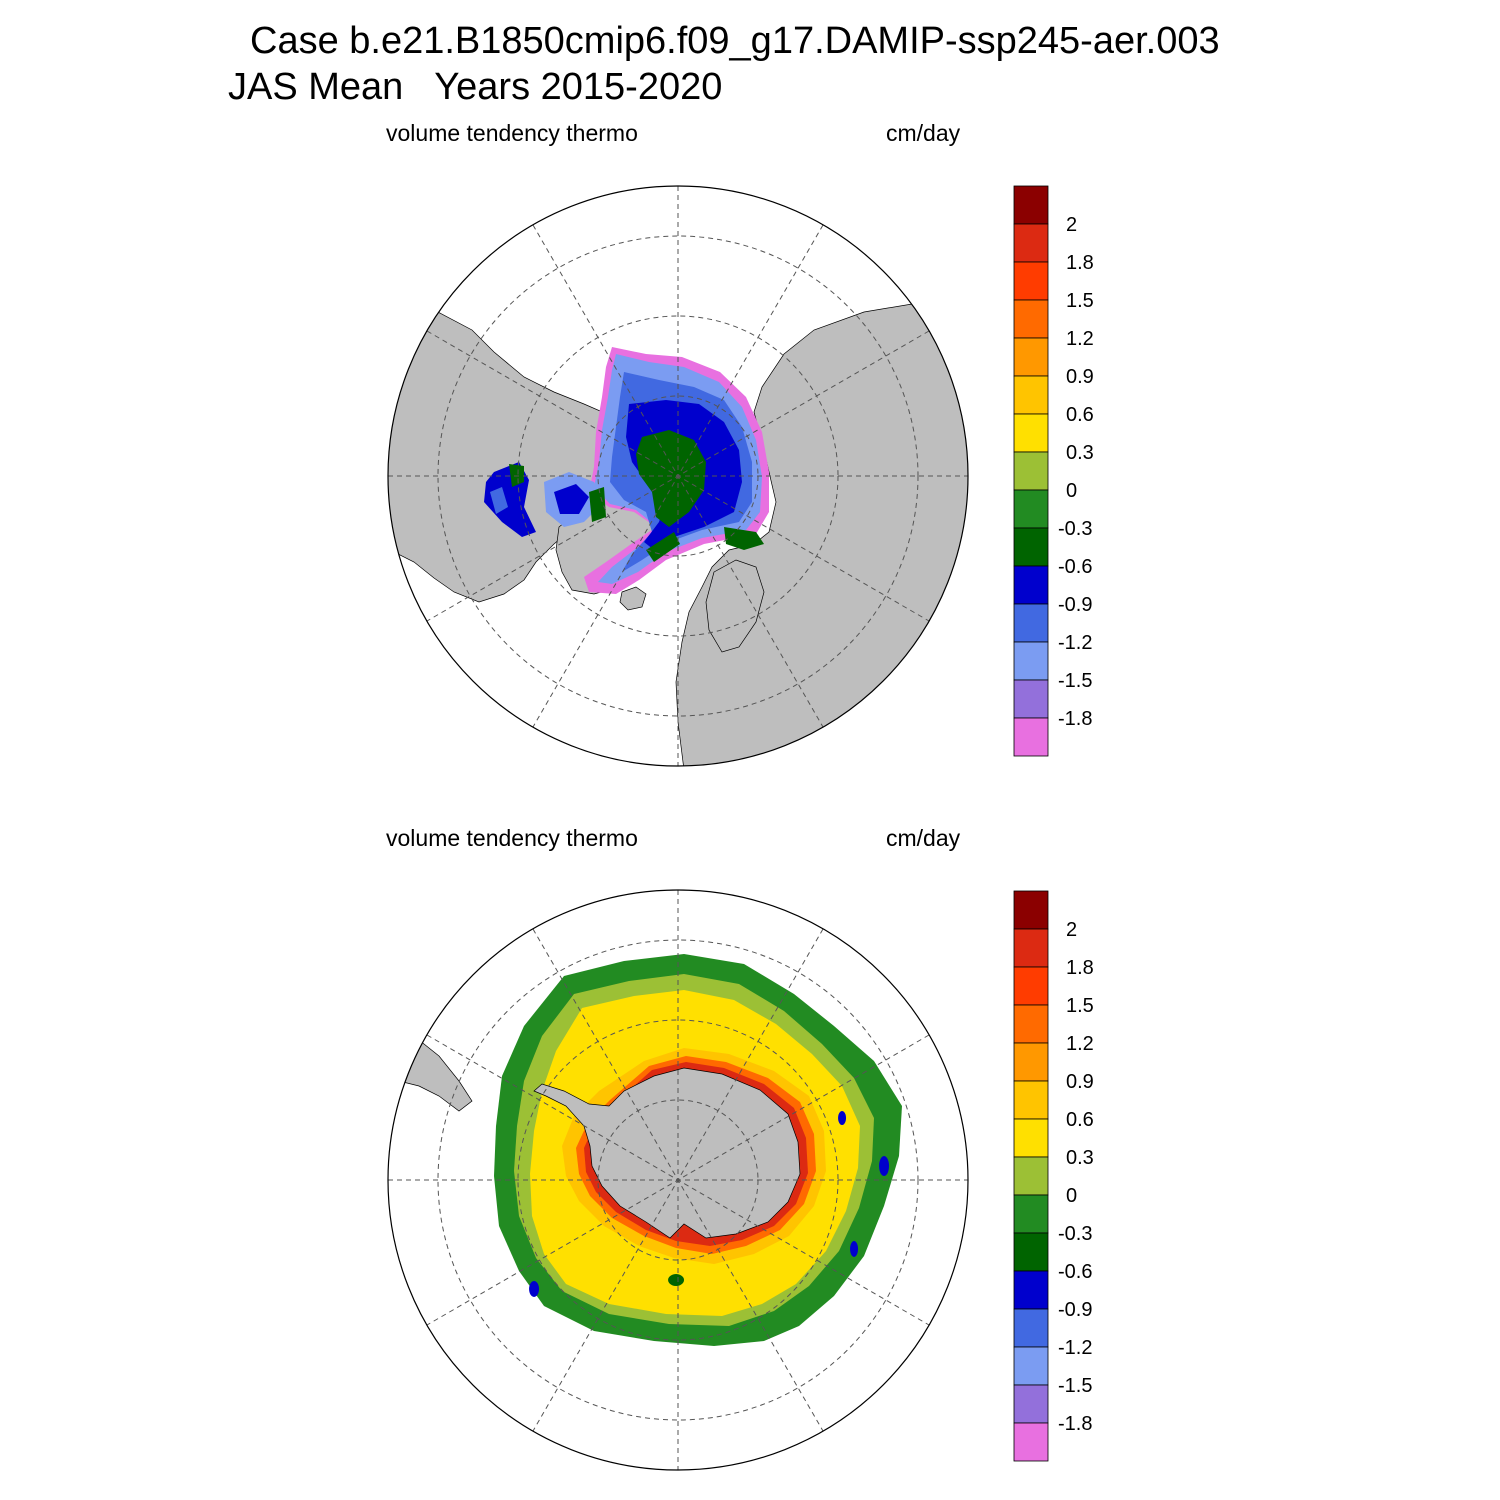 The image size is (1500, 1500). Describe the element at coordinates (1071, 1196) in the screenshot. I see `south-colorbar-tick-label: 0` at that location.